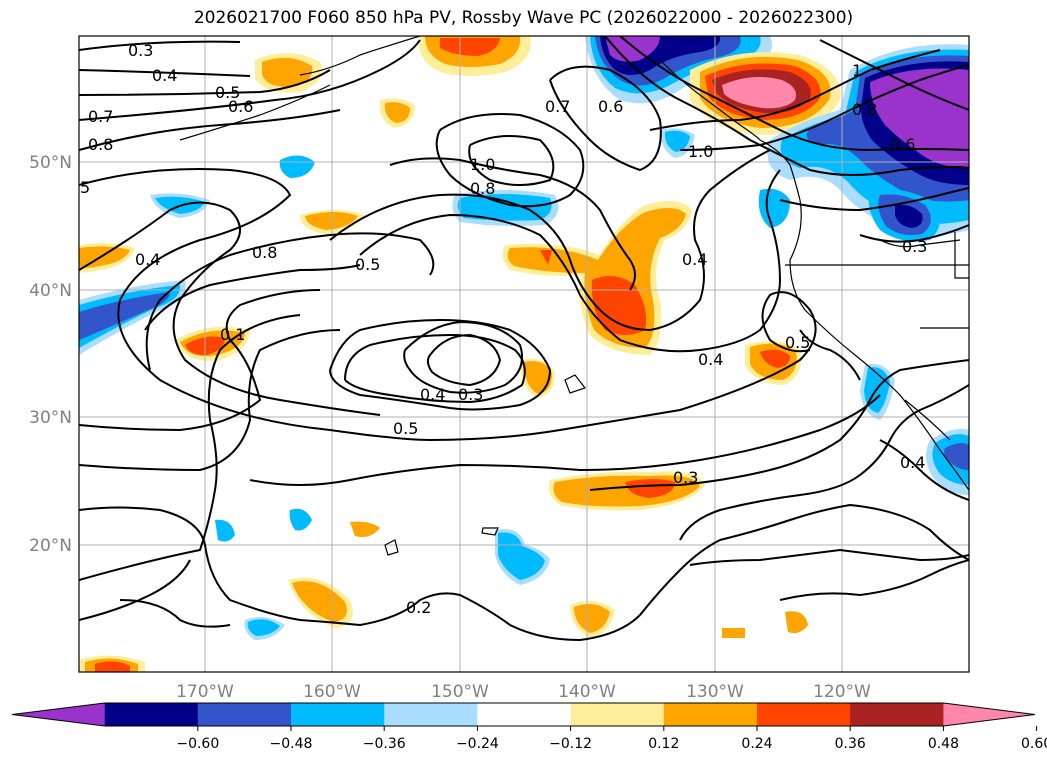 Image resolution: width=1047 pixels, height=769 pixels. I want to click on lon-label: 130°W, so click(715, 692).